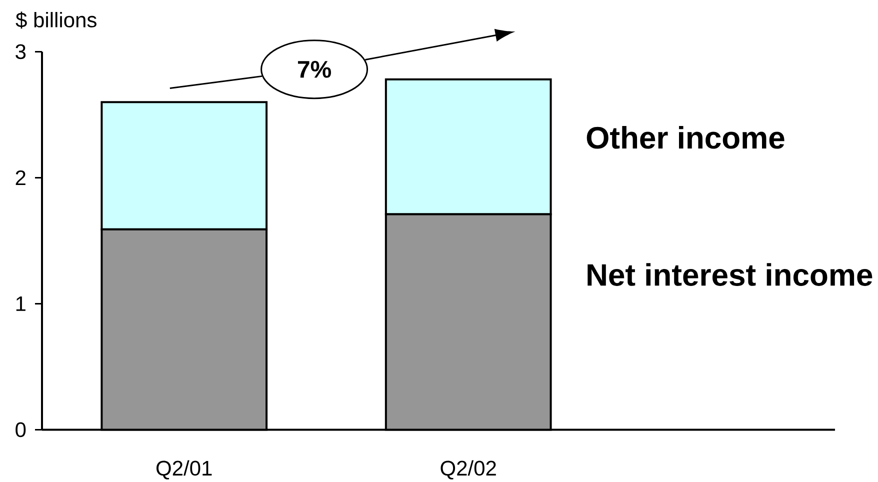 The width and height of the screenshot is (878, 482). What do you see at coordinates (21, 178) in the screenshot?
I see `y-tick-label: 2` at bounding box center [21, 178].